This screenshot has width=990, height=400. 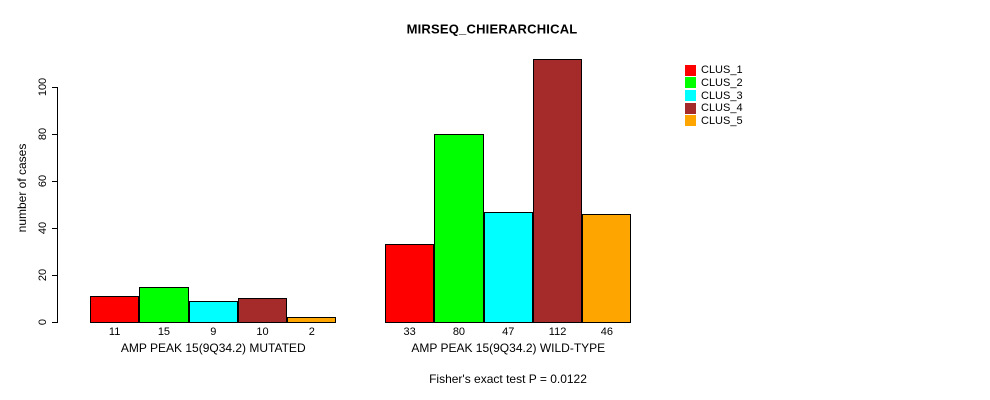 What do you see at coordinates (43, 322) in the screenshot?
I see `y-axis-tick-label: 0` at bounding box center [43, 322].